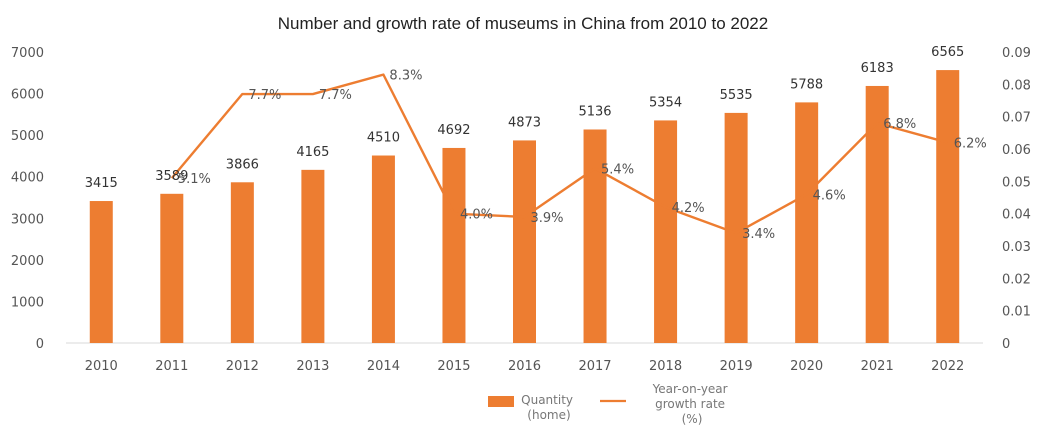  Describe the element at coordinates (665, 102) in the screenshot. I see `bar-data-label: 5354` at that location.